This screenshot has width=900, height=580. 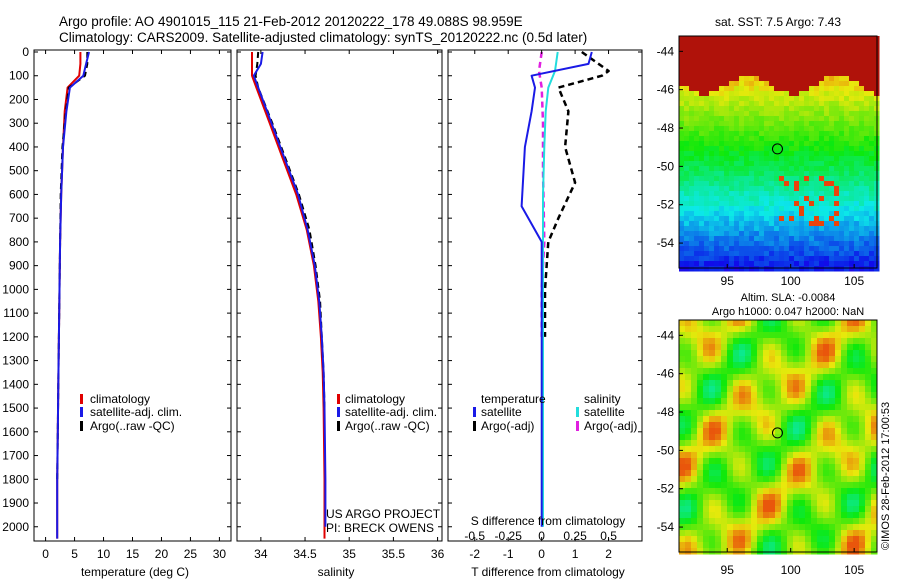 What do you see at coordinates (387, 426) in the screenshot?
I see `legend-label-argo: Argo(..raw -QC)` at bounding box center [387, 426].